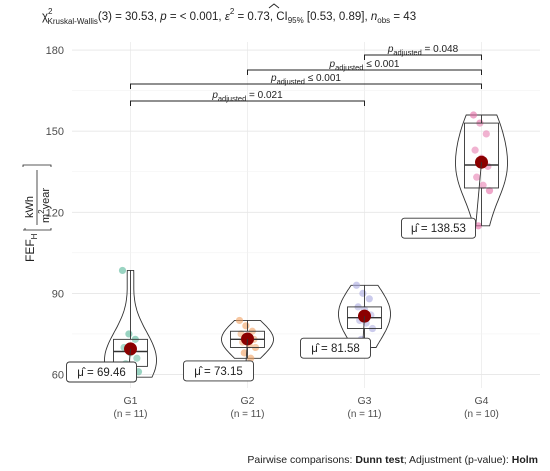  What do you see at coordinates (364, 401) in the screenshot?
I see `x-tick-label: G3` at bounding box center [364, 401].